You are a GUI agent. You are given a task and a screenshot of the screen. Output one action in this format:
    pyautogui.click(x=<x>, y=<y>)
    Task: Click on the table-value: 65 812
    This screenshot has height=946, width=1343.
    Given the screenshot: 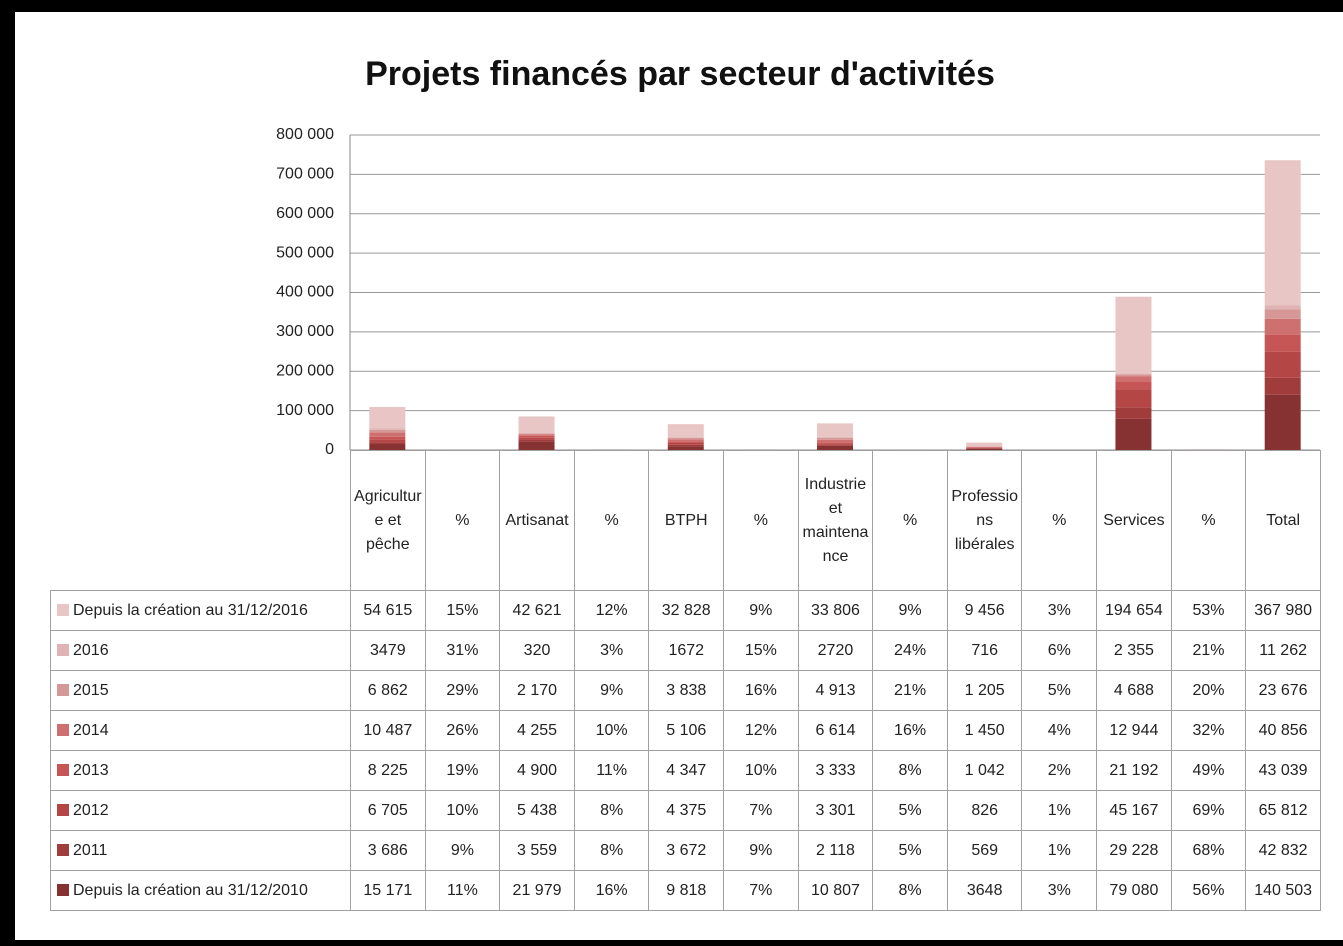 What is the action you would take?
    pyautogui.click(x=1283, y=810)
    